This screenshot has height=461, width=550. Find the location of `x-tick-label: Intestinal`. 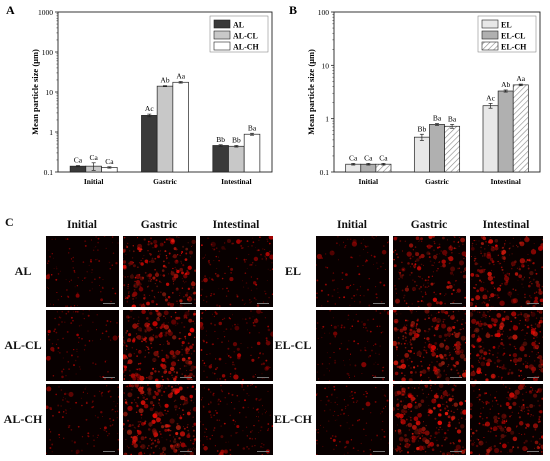

x-tick-label: Intestinal is located at coordinates (236, 181).